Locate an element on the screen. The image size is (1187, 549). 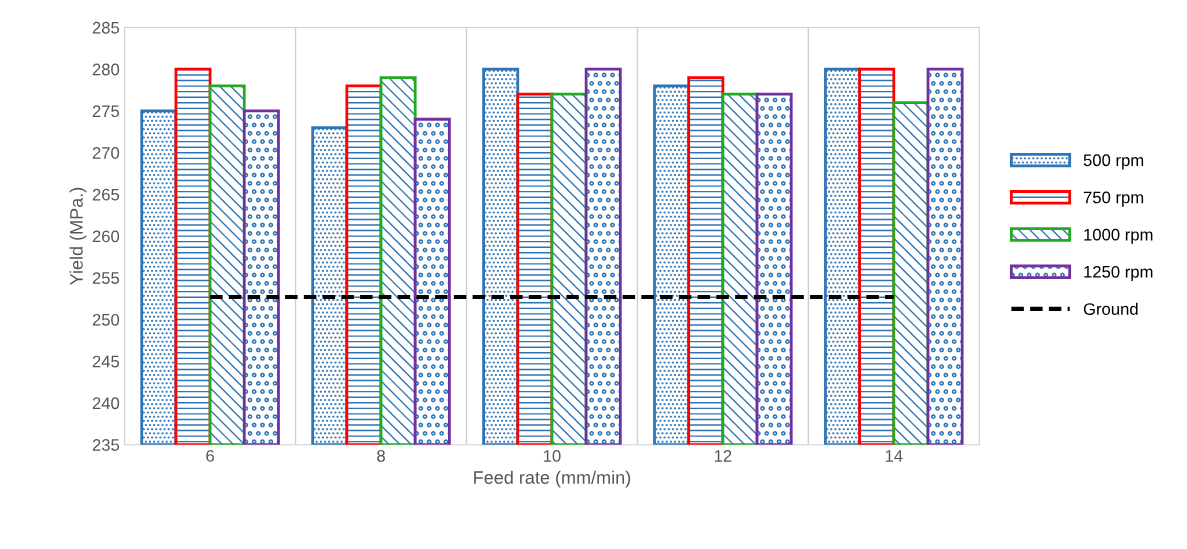
legend-label: 500 rpm is located at coordinates (1113, 162).